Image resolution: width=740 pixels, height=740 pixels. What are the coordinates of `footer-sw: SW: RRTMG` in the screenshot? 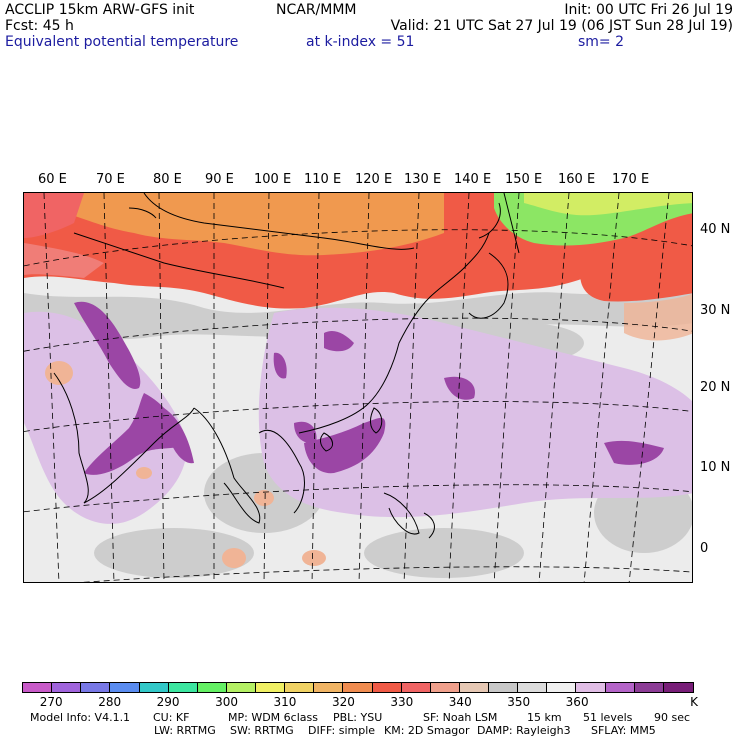 It's located at (262, 730).